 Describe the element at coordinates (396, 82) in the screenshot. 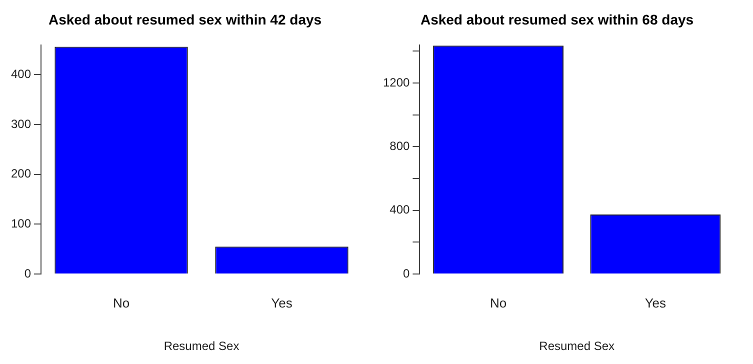

I see `y-tick-label: 1200` at that location.